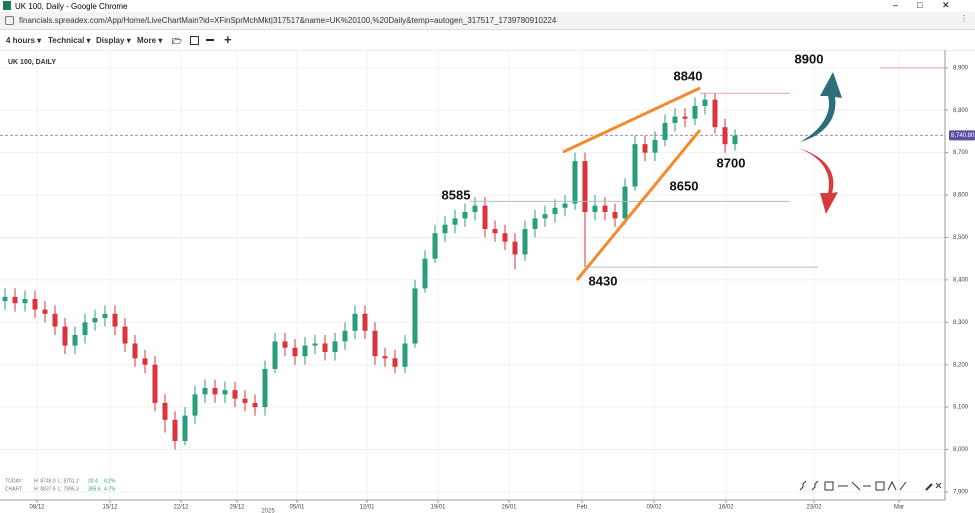 Image resolution: width=975 pixels, height=513 pixels. I want to click on technical-menu: Technical ▾, so click(69, 40).